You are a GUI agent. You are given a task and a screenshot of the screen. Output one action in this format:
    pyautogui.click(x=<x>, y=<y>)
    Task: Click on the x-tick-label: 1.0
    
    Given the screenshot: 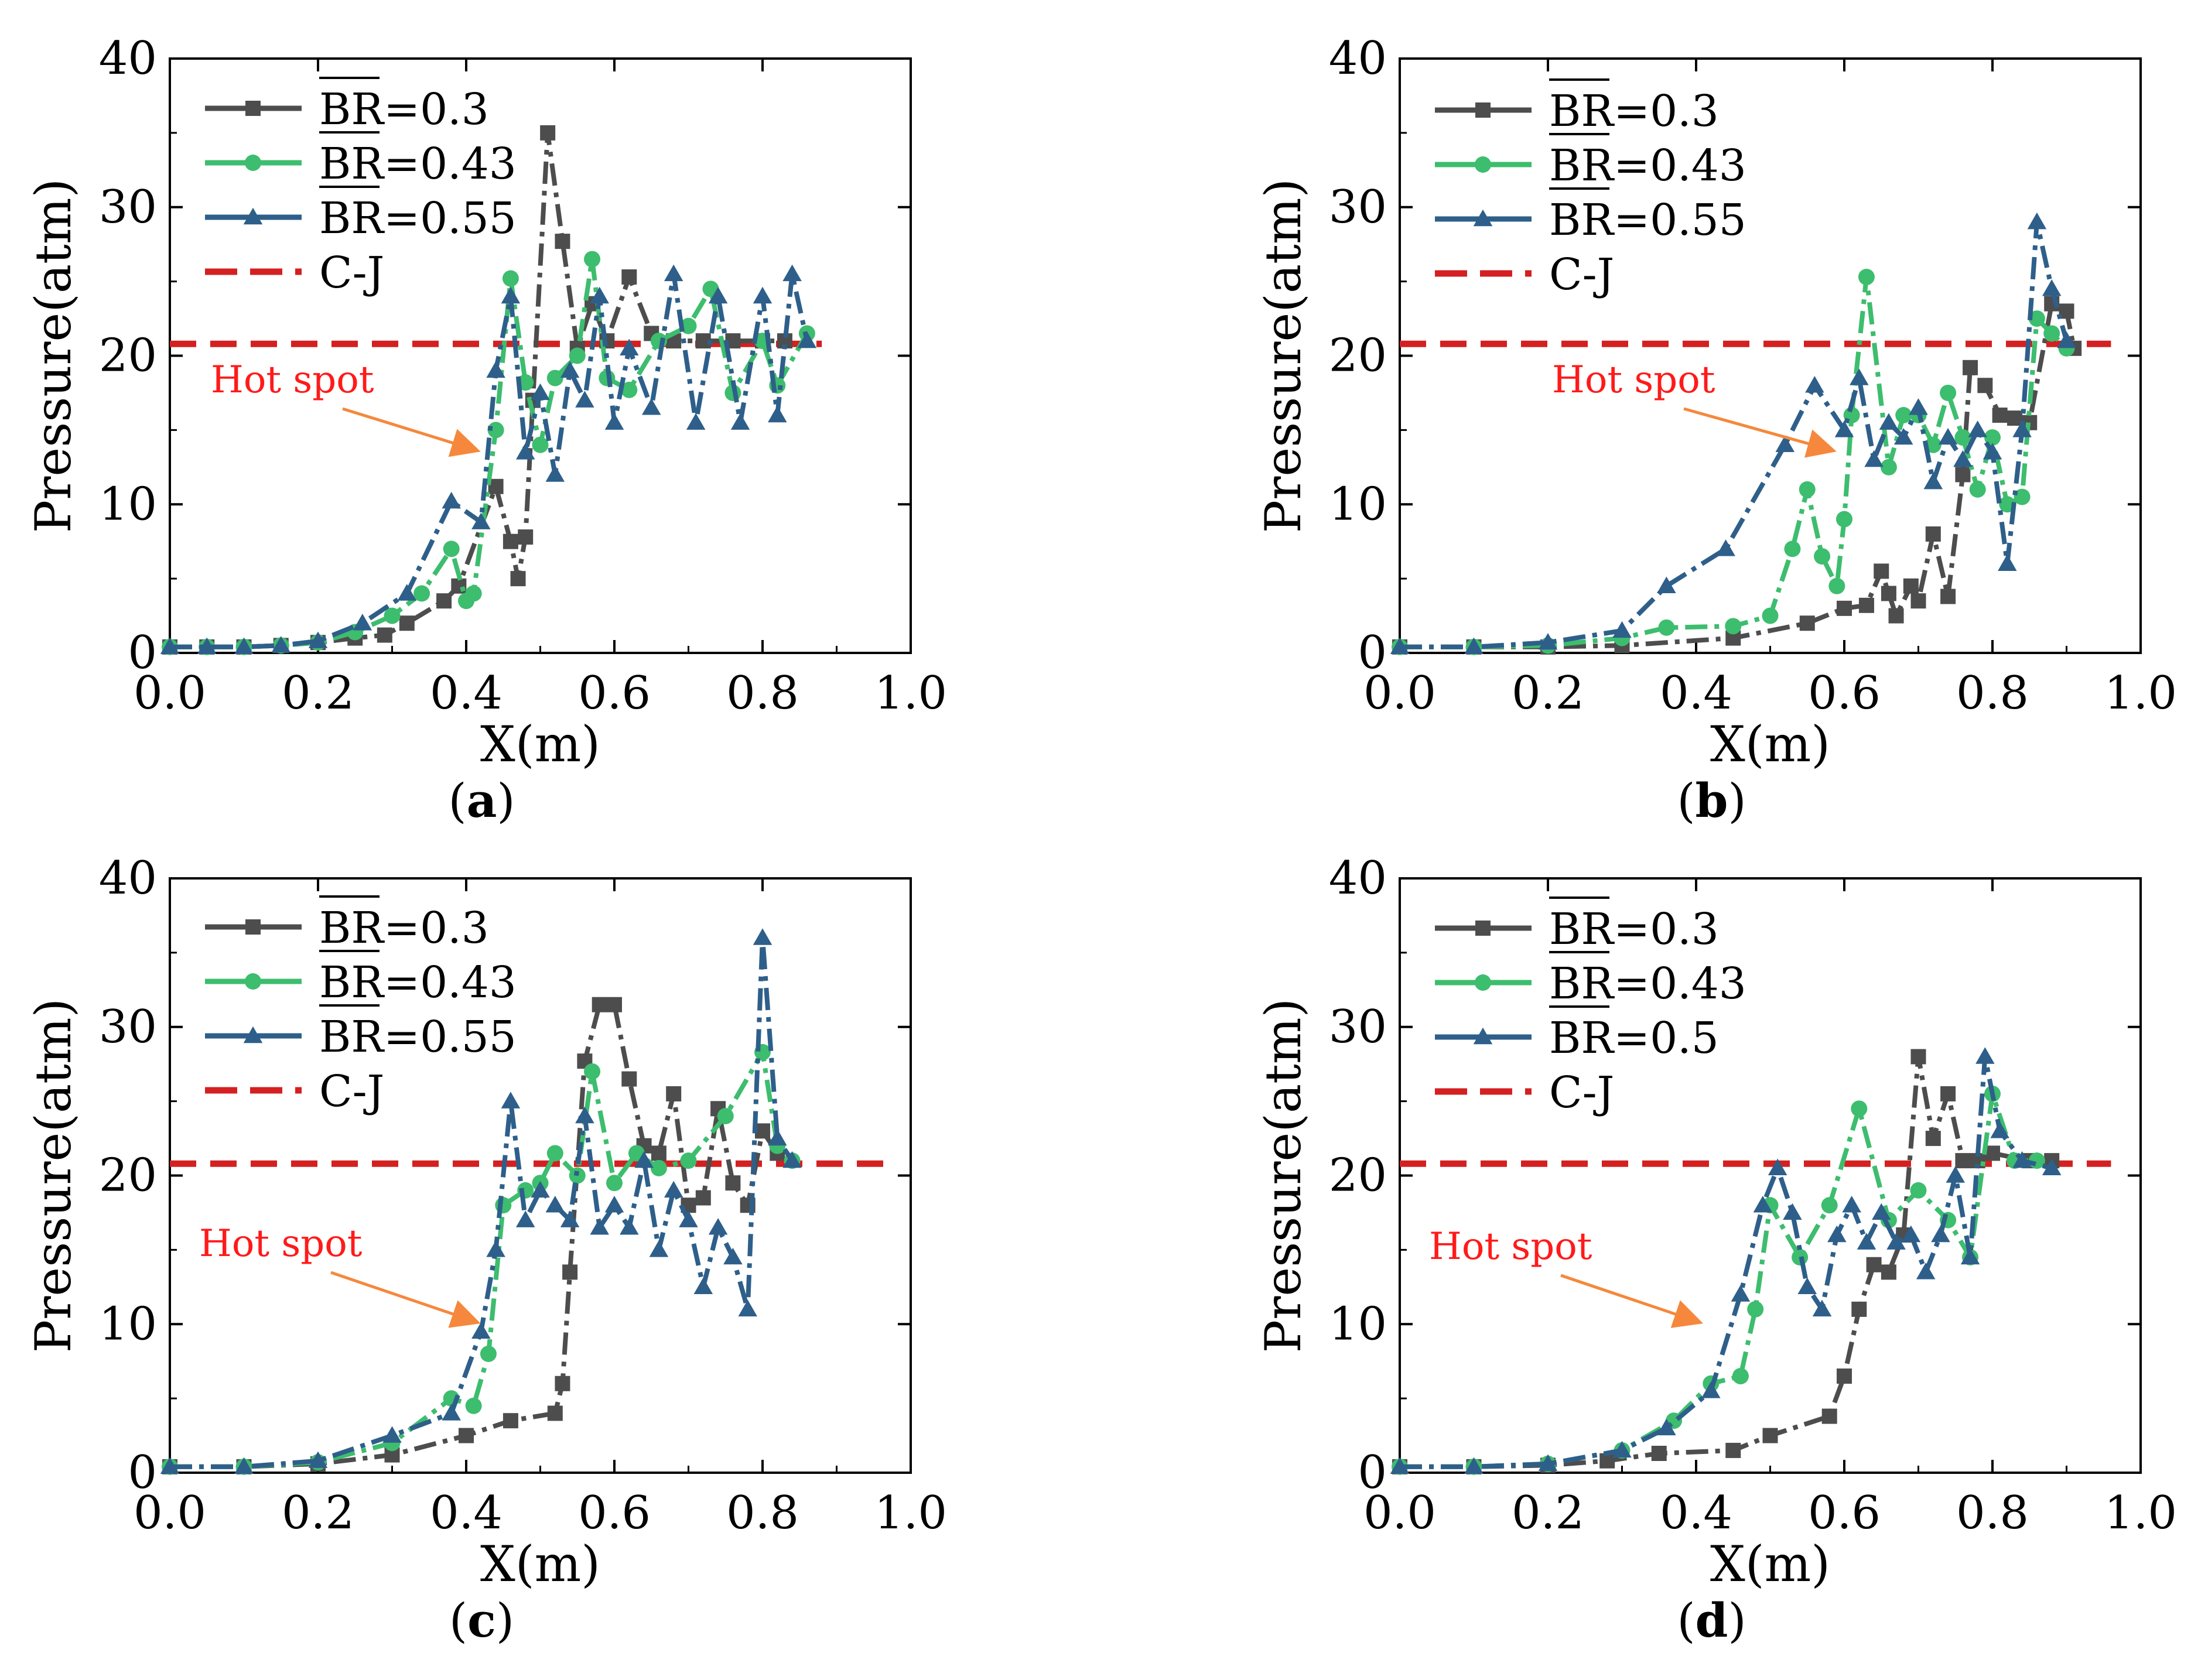 What is the action you would take?
    pyautogui.click(x=2141, y=1513)
    